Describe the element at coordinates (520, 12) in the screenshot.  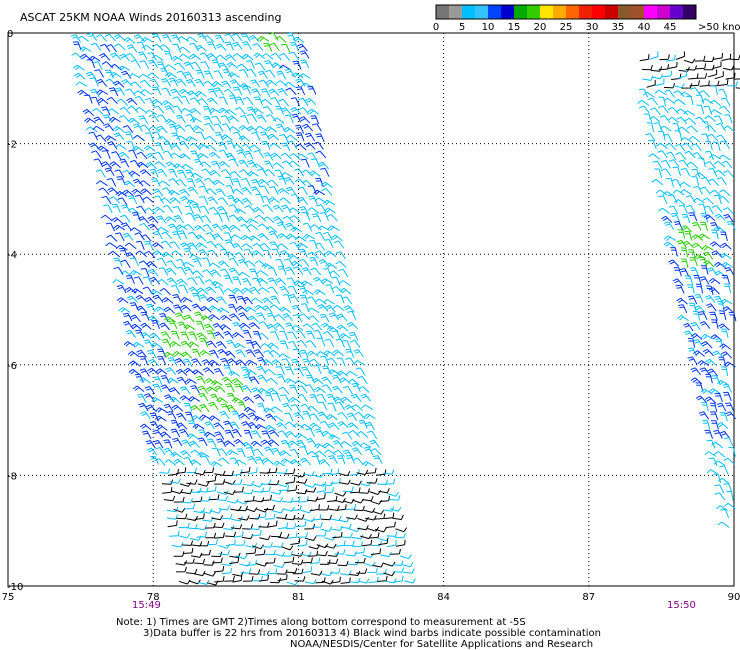
I see `legend-swatch` at that location.